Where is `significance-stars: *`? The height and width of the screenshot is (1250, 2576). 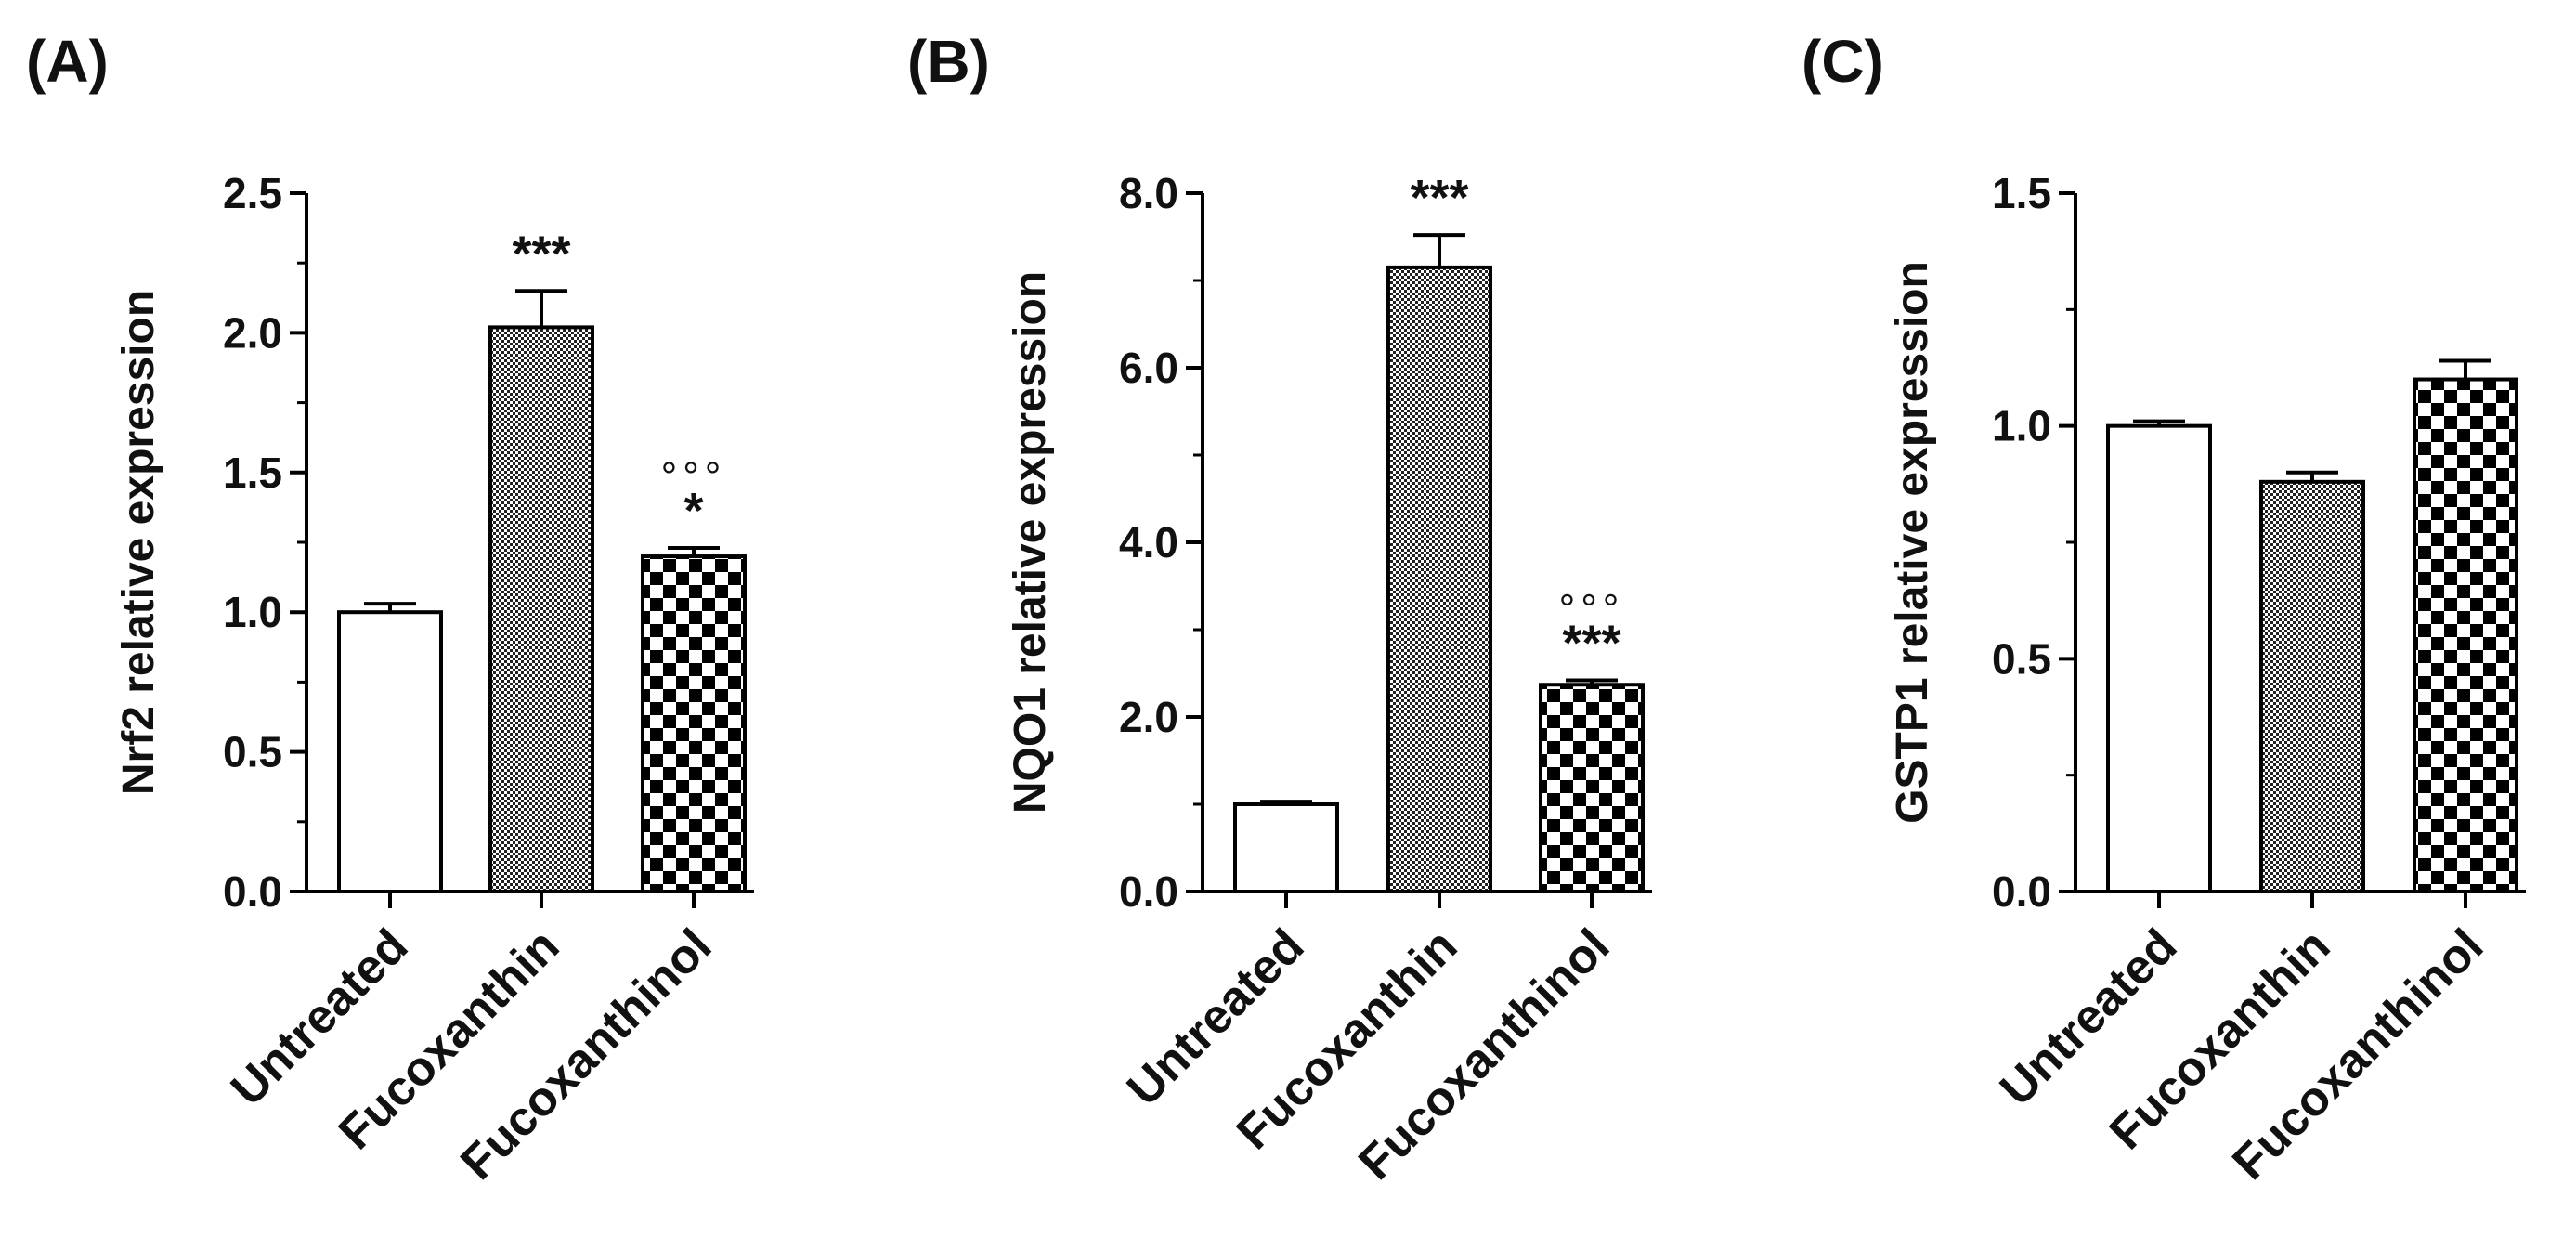 significance-stars: * is located at coordinates (693, 511).